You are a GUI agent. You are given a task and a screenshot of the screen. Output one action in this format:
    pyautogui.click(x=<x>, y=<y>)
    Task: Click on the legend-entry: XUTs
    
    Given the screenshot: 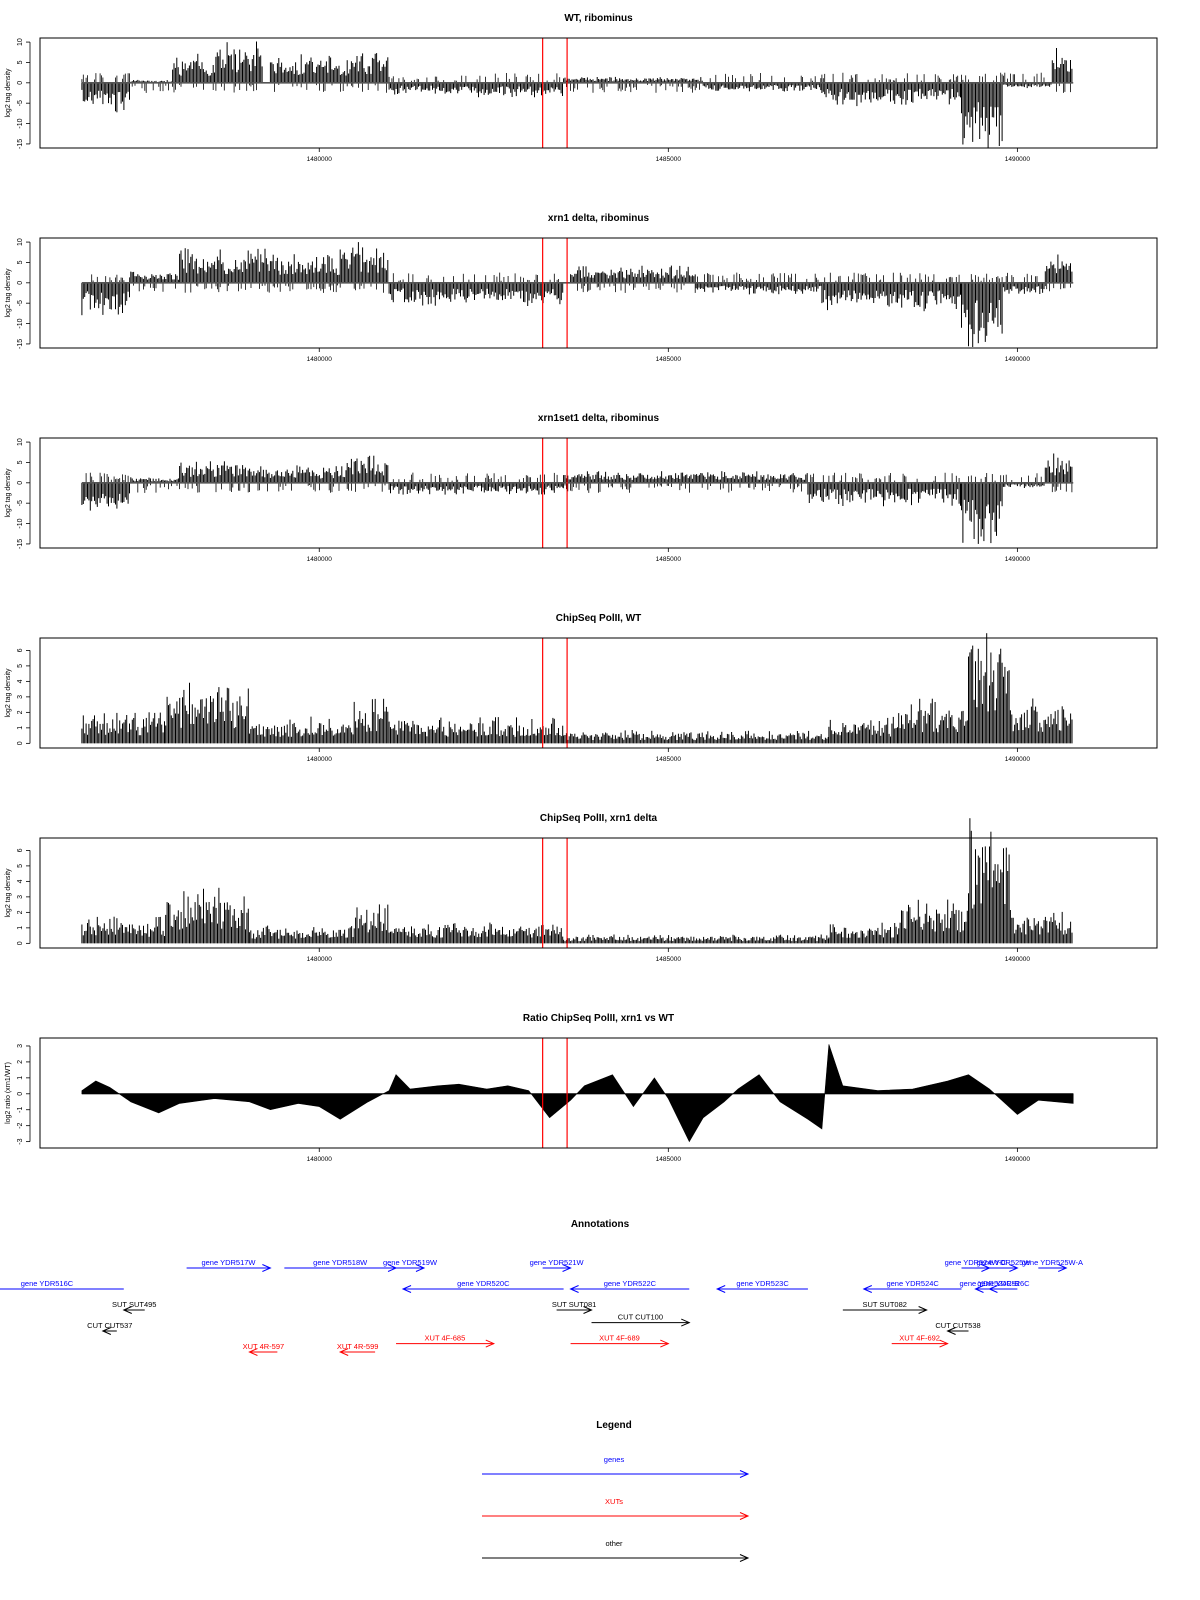 What is the action you would take?
    pyautogui.click(x=616, y=1508)
    